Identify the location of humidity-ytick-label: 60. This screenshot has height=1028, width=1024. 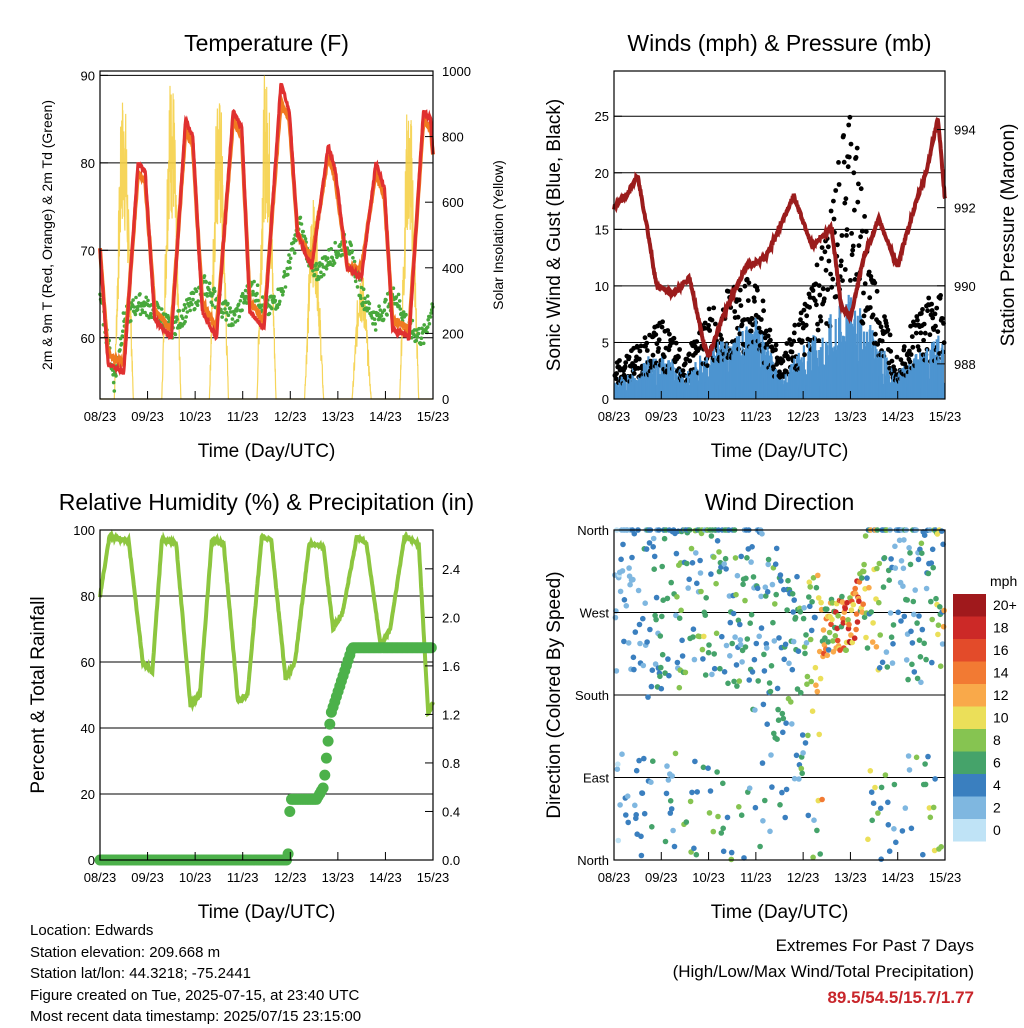
(88, 662).